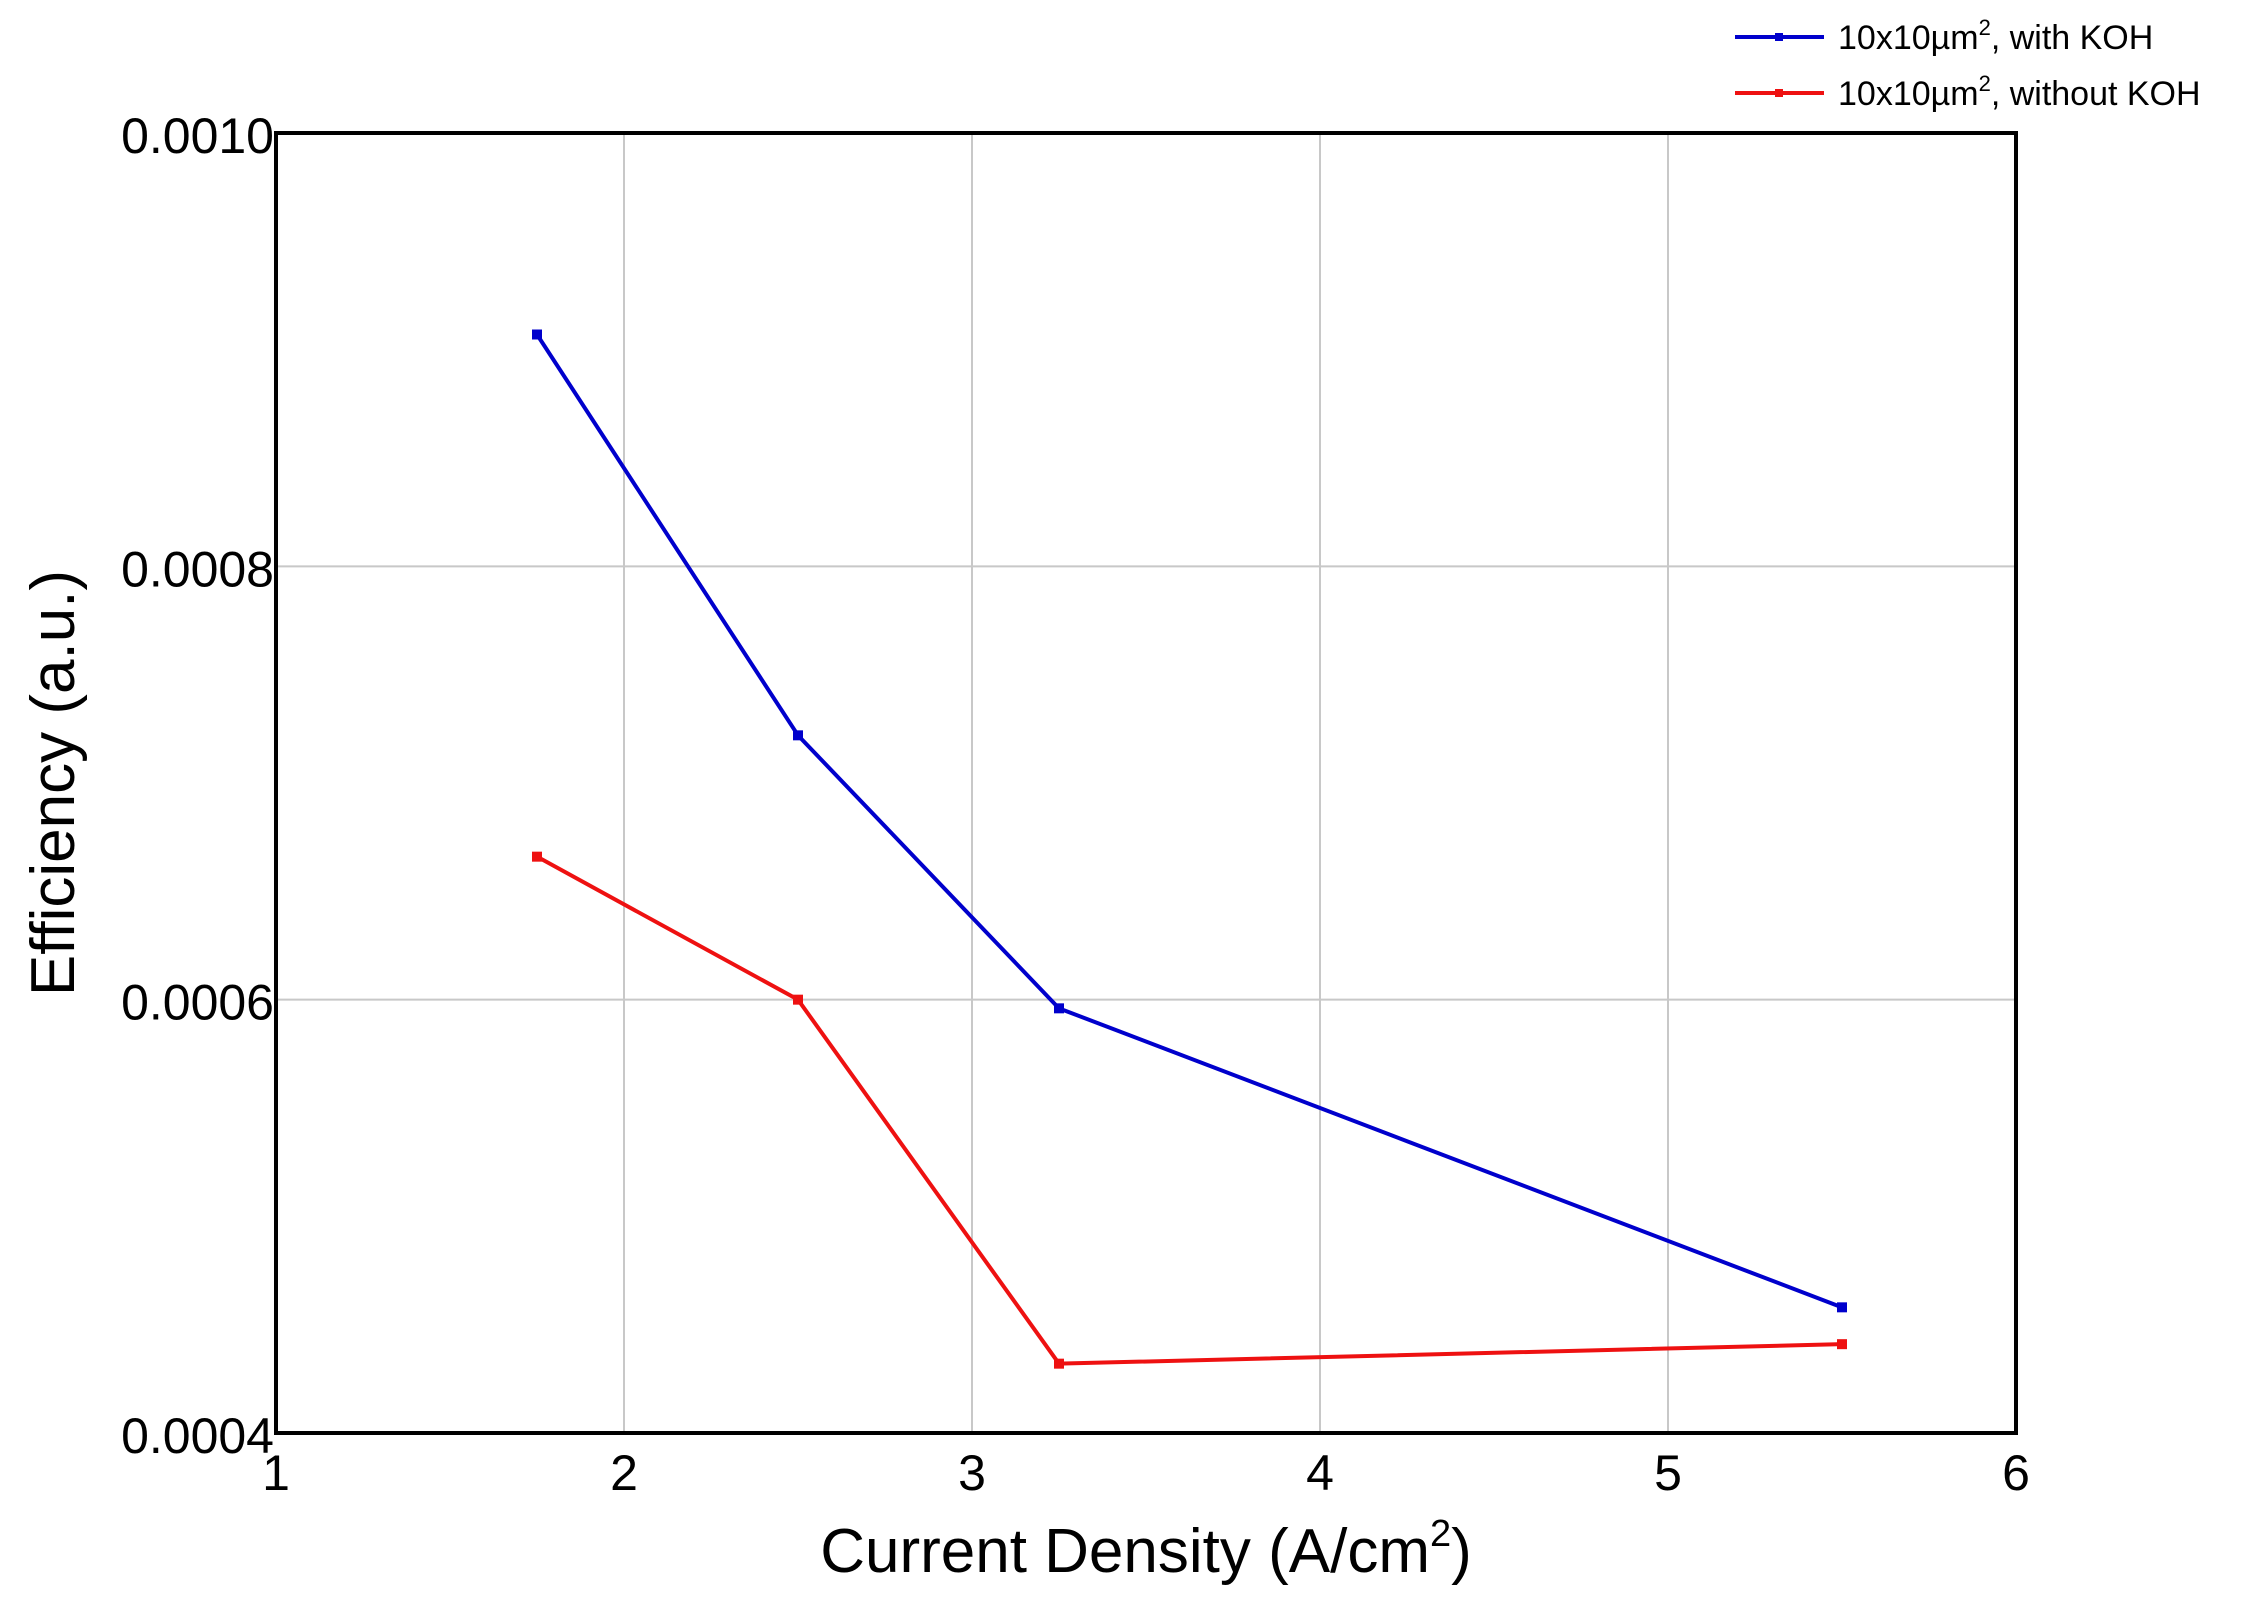 The image size is (2257, 1600). I want to click on legend-item: 10x10µm2, with KOH, so click(1944, 36).